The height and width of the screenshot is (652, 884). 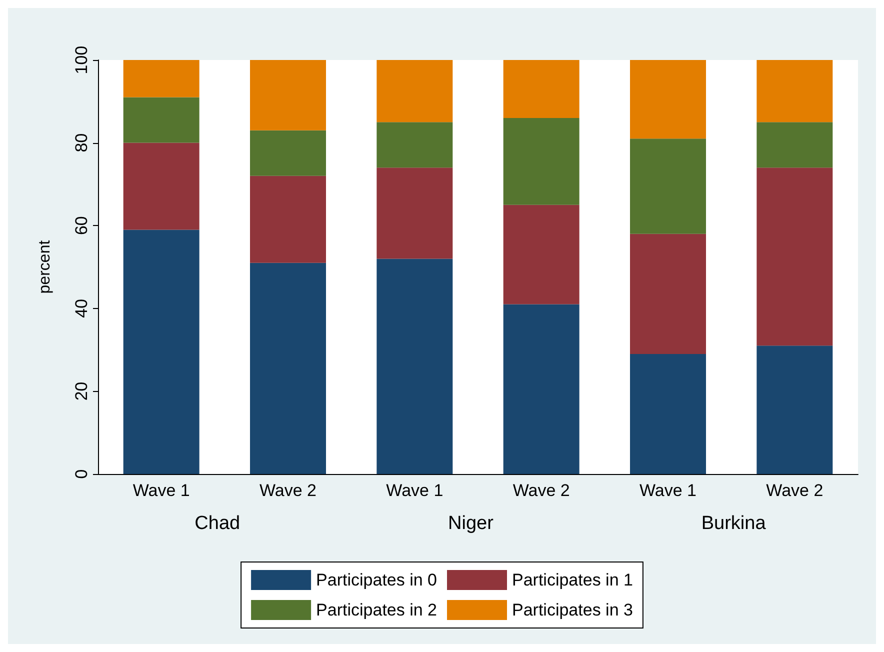 What do you see at coordinates (376, 580) in the screenshot?
I see `legend-label: Participates in 0` at bounding box center [376, 580].